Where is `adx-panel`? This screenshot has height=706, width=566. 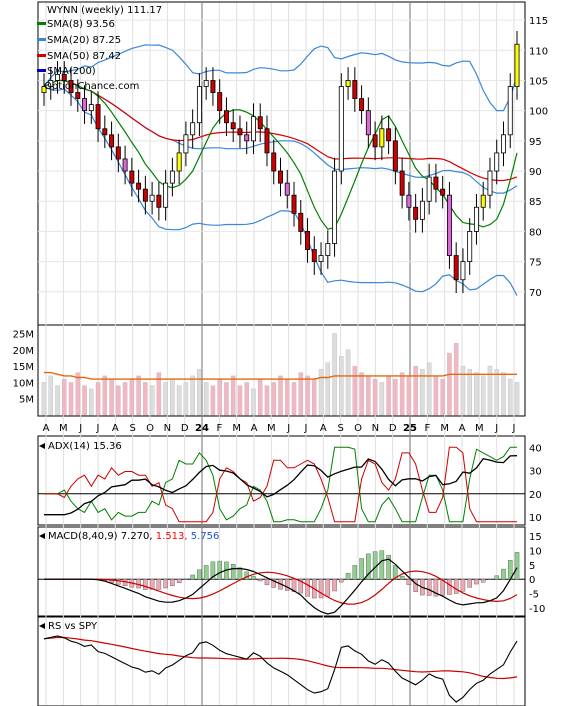
adx-panel is located at coordinates (281, 480).